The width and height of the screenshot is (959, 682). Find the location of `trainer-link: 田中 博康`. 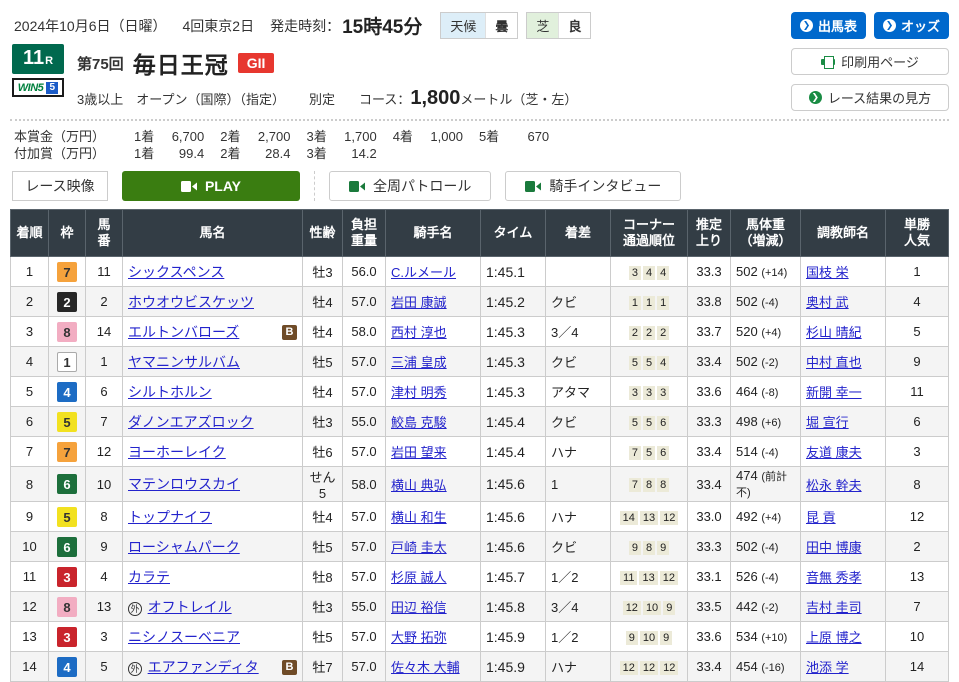

trainer-link: 田中 博康 is located at coordinates (834, 547).